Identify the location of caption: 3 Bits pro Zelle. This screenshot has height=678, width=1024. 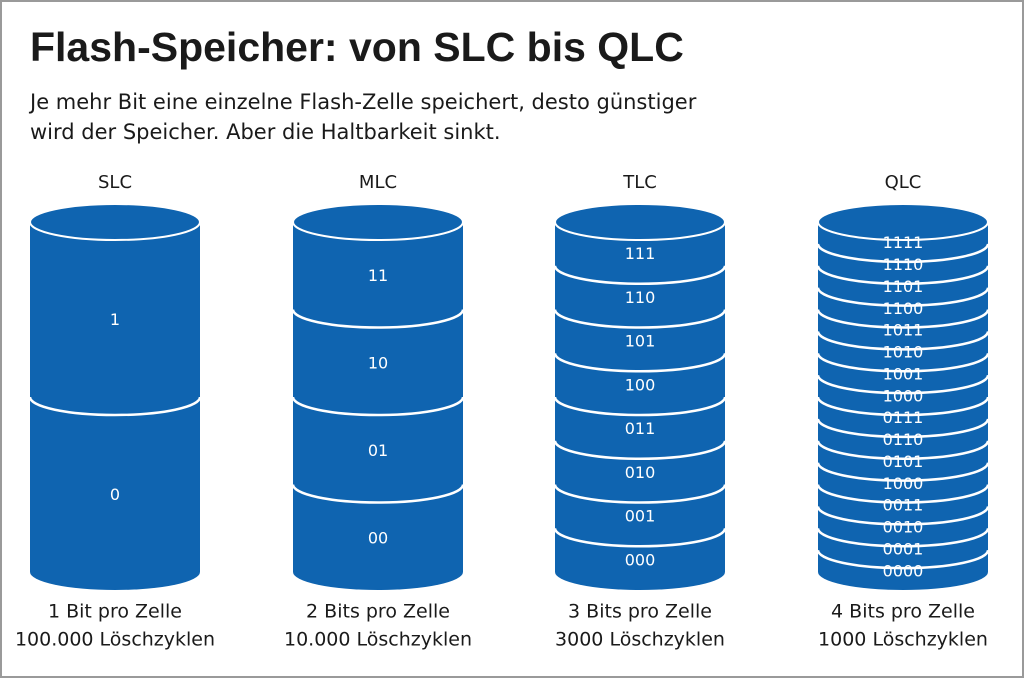
(640, 612).